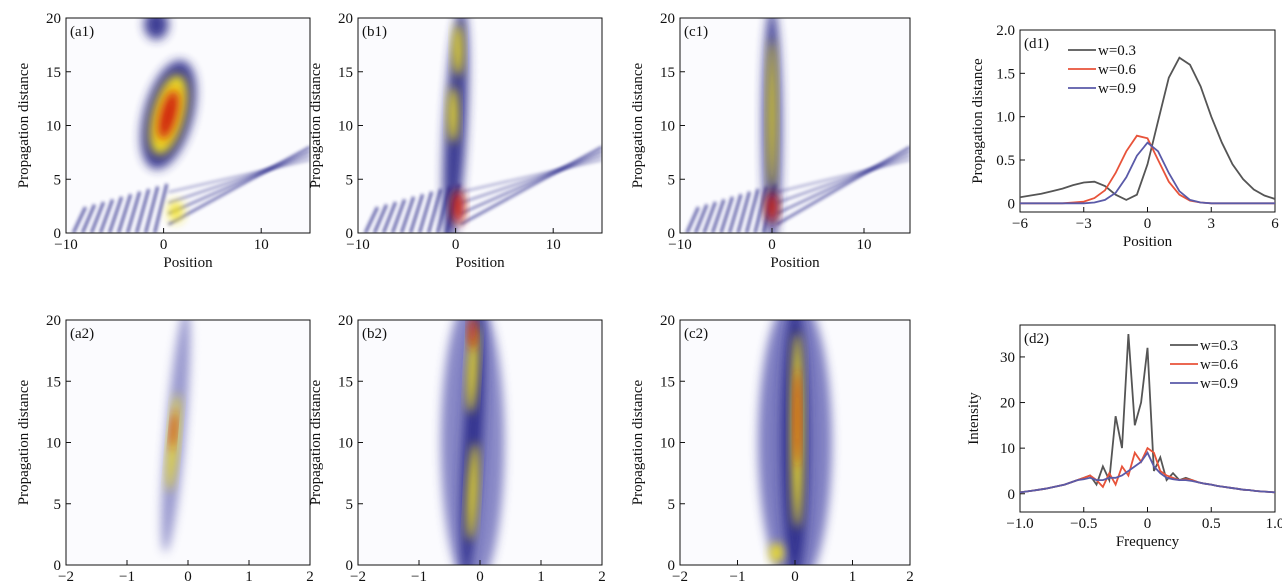  What do you see at coordinates (1148, 542) in the screenshot?
I see `x-axis-label: Frequency` at bounding box center [1148, 542].